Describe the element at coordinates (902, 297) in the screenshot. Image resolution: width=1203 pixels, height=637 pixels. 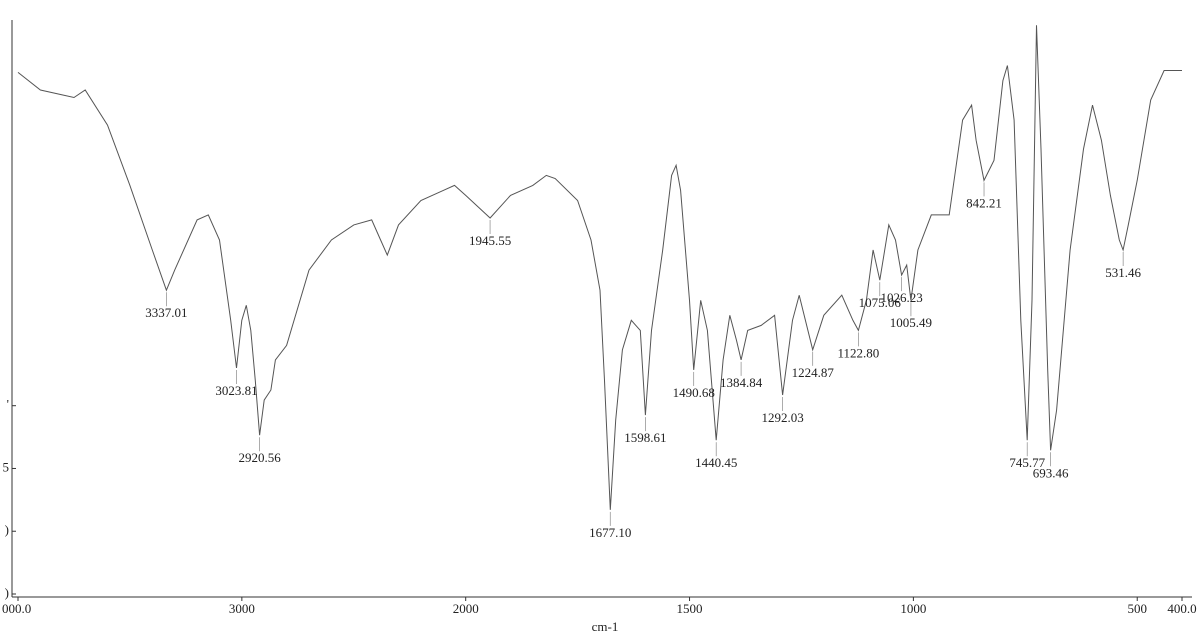
I see `peak-label: 1026.23` at that location.